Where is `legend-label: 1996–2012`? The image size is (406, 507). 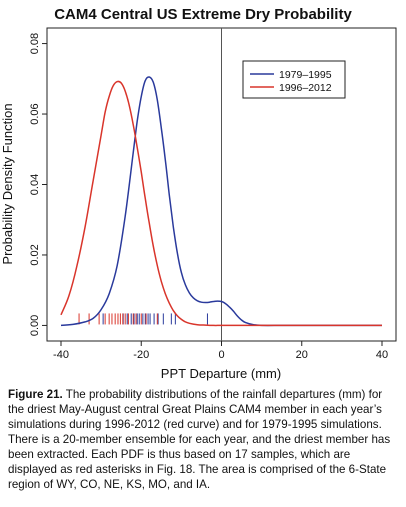
legend-label: 1996–2012 is located at coordinates (305, 88).